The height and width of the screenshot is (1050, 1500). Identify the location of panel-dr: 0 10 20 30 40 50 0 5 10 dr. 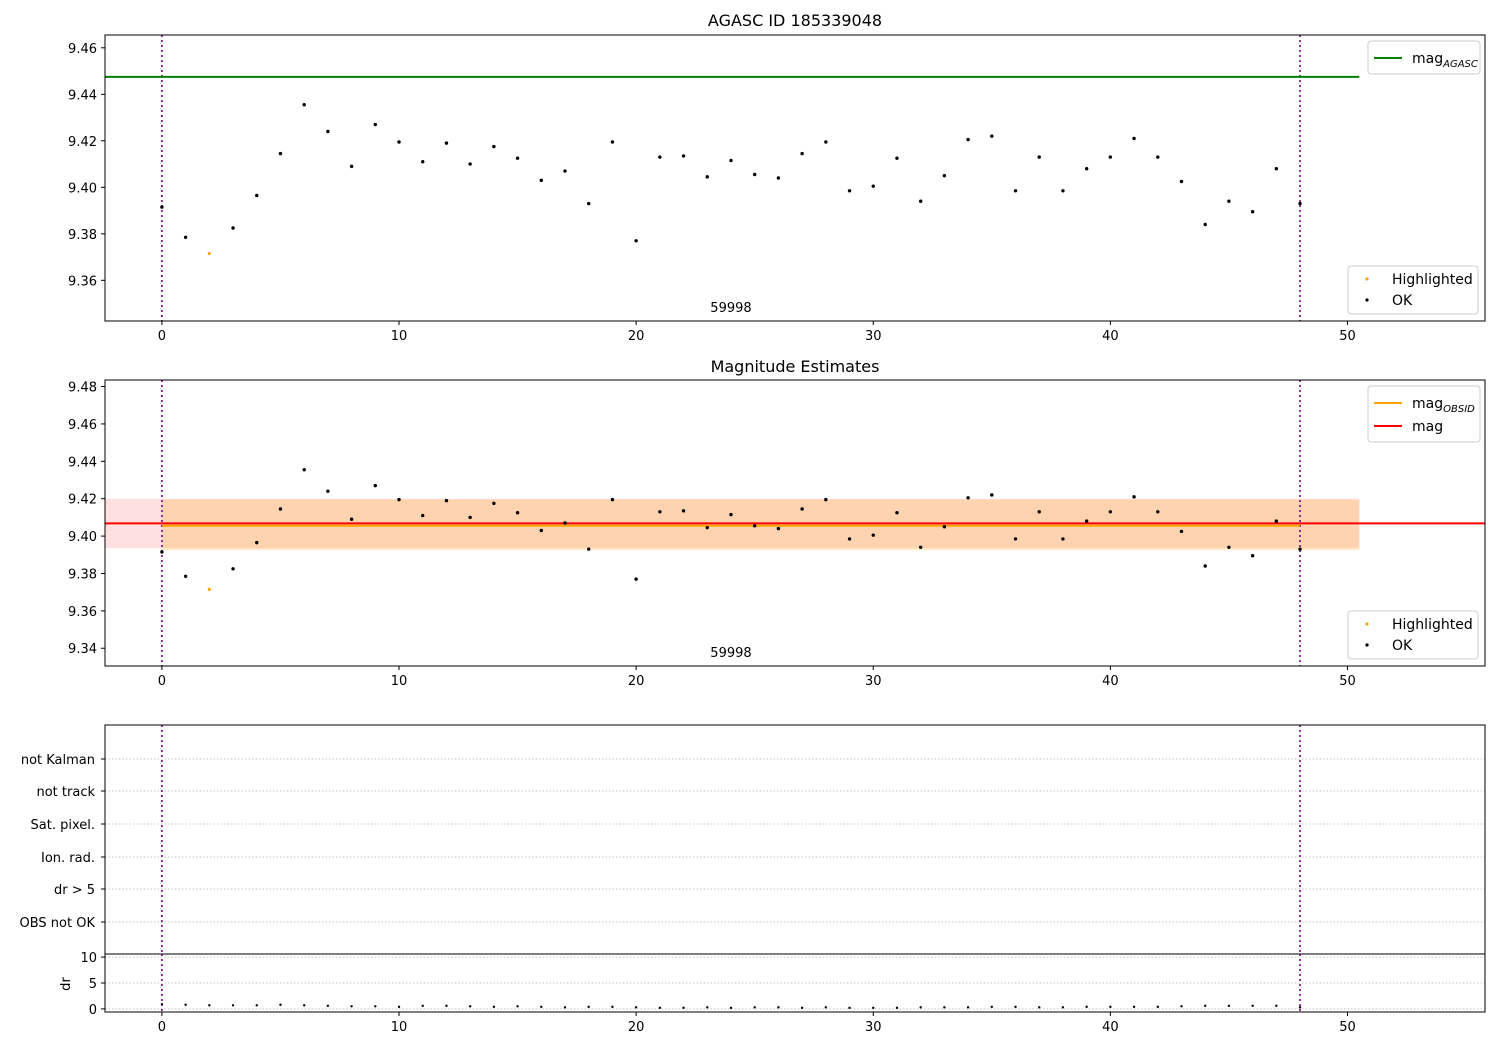
(772, 993).